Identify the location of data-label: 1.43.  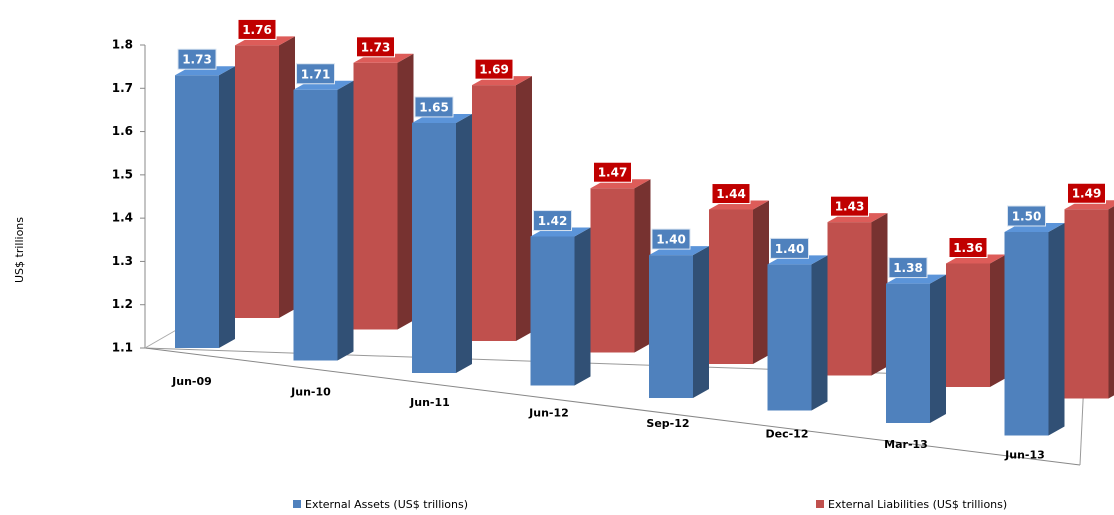
(850, 207).